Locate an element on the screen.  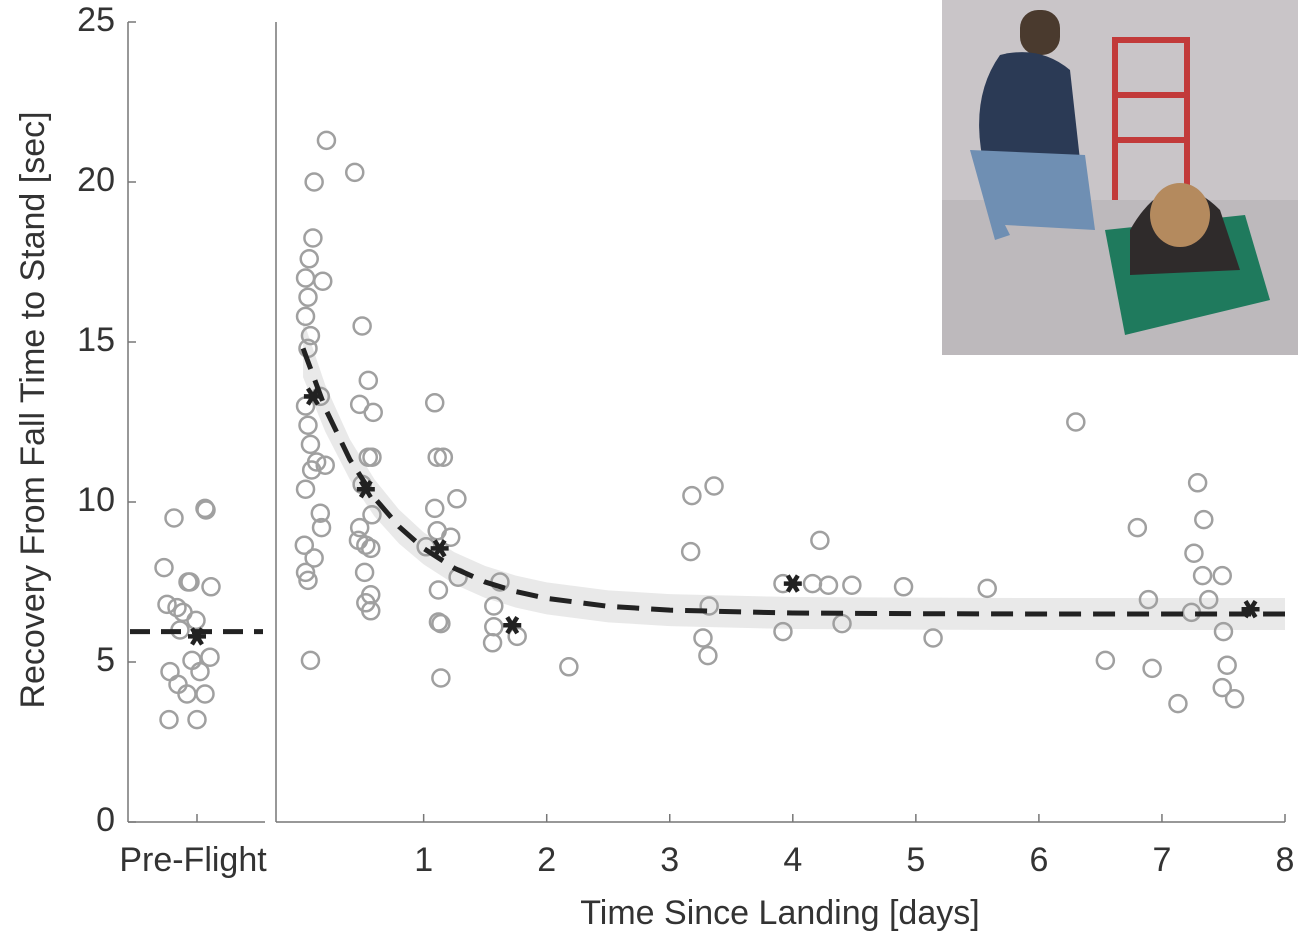
x-tick-label: 4 is located at coordinates (792, 860).